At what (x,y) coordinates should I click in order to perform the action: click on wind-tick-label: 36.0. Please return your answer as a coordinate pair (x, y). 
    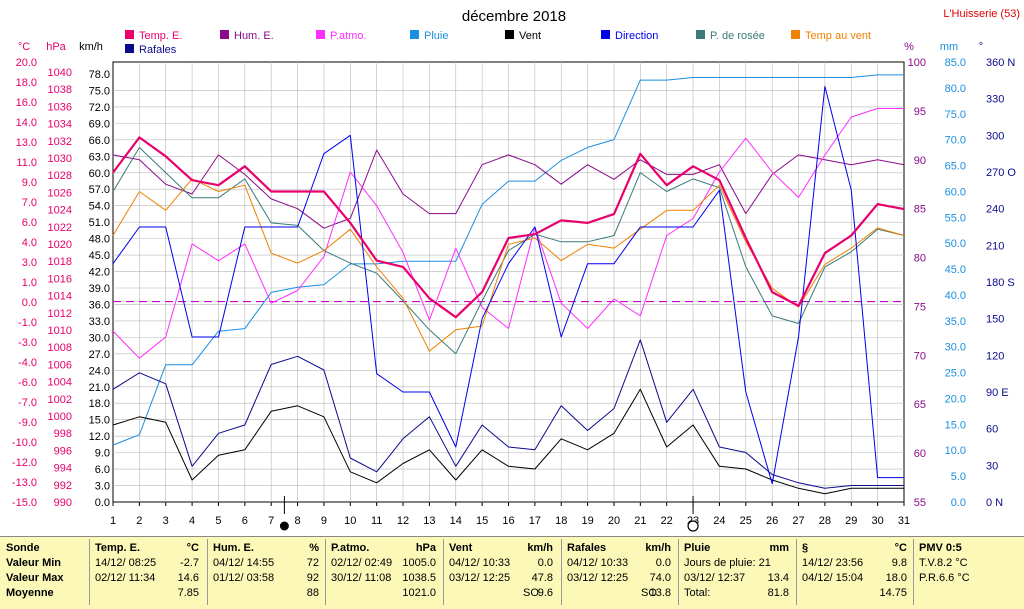
    Looking at the image, I should click on (99, 305).